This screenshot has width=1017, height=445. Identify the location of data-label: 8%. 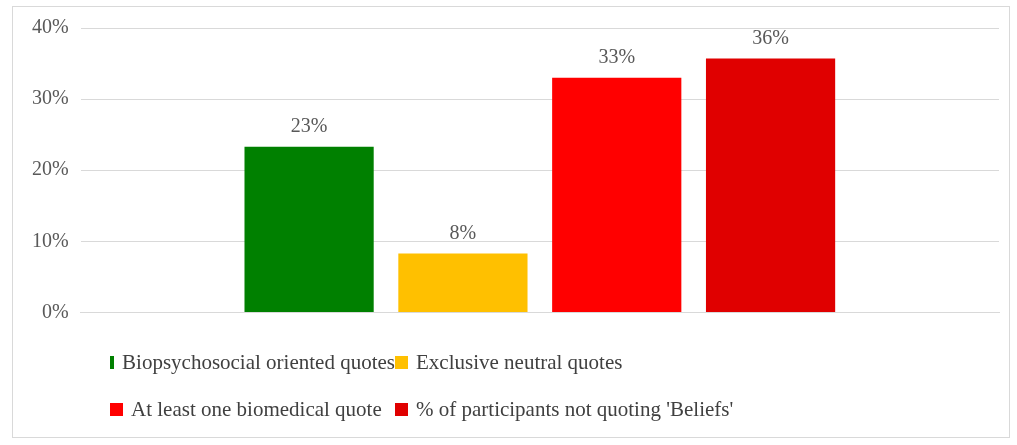
(463, 231).